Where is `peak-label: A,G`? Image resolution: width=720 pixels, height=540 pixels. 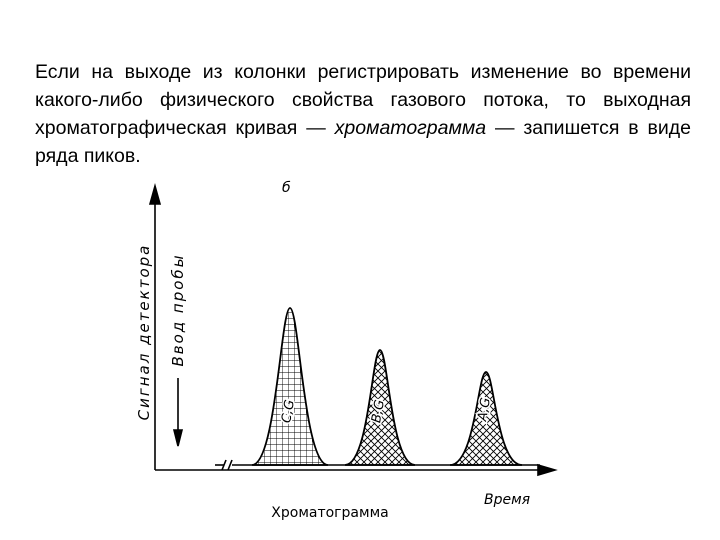 peak-label: A,G is located at coordinates (484, 410).